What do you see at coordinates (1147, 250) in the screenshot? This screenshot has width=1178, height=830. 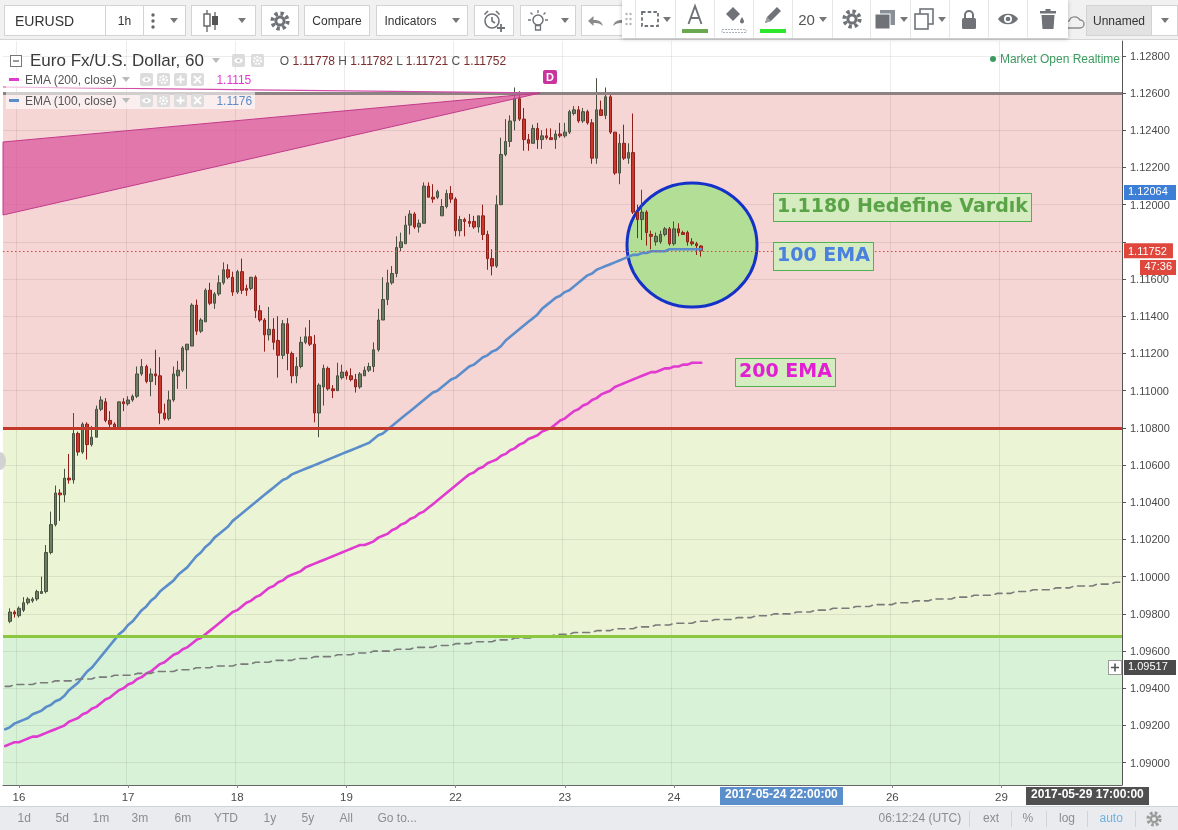 I see `ref-line-label: 1.11752` at bounding box center [1147, 250].